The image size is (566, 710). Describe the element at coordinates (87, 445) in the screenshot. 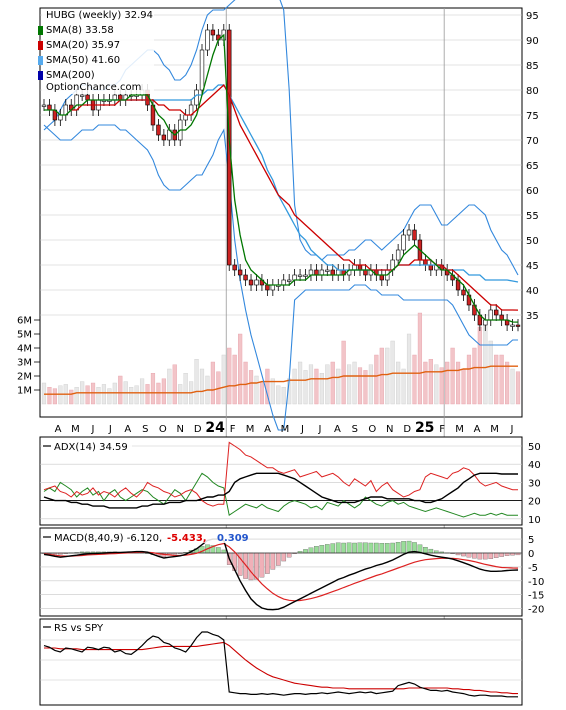

I see `adx-label-backdrop` at that location.